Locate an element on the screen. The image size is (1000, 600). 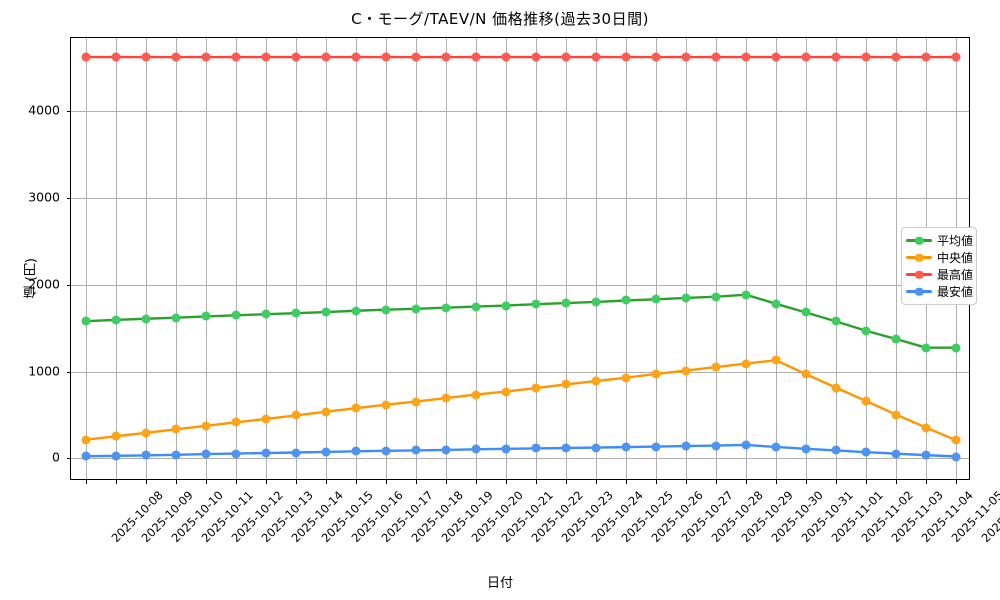
legend-item-1: 中央値 is located at coordinates (939, 257).